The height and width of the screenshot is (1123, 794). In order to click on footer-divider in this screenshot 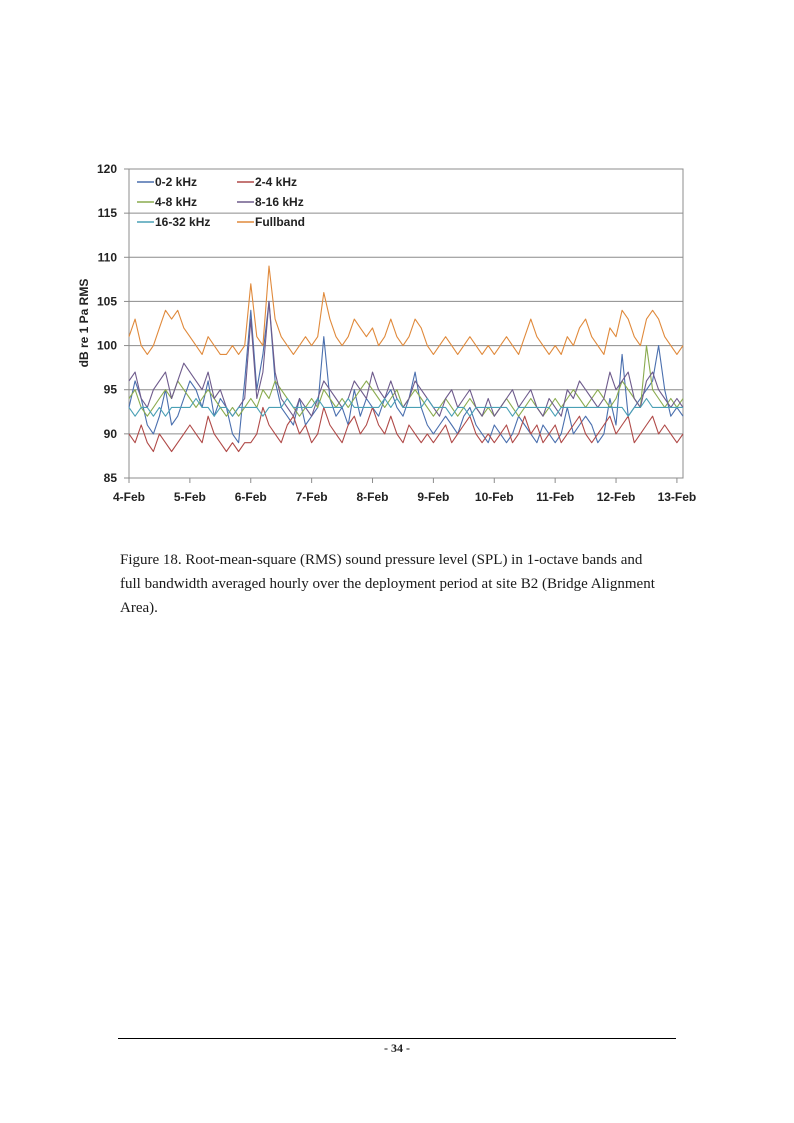, I will do `click(397, 1038)`.